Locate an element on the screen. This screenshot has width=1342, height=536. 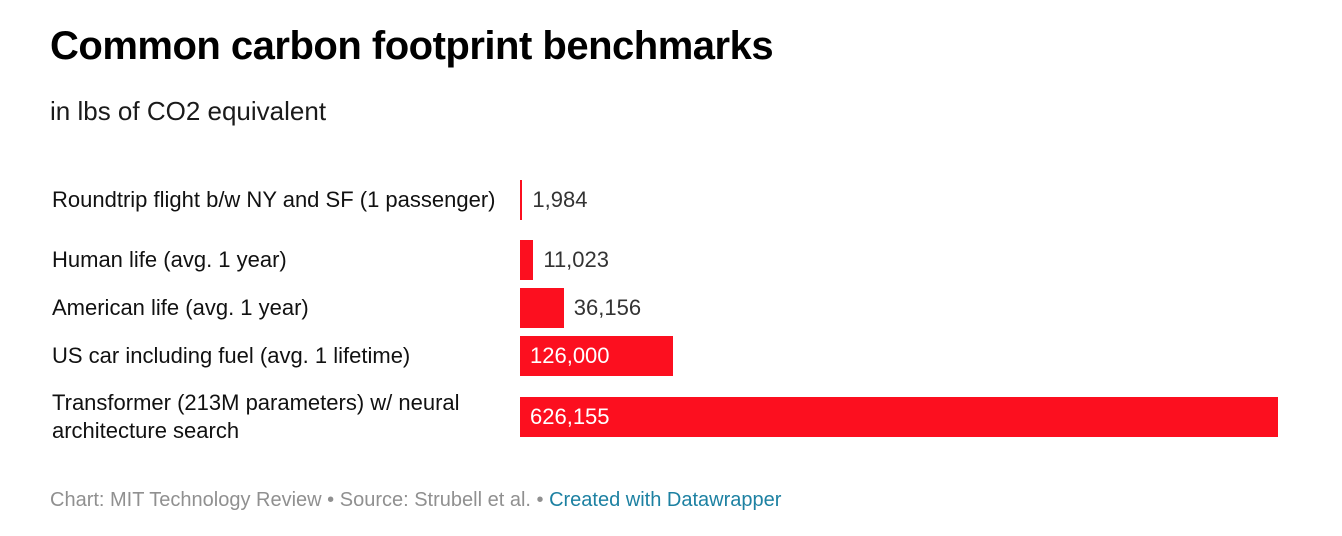
category-label: American life (avg. 1 year) is located at coordinates (180, 307).